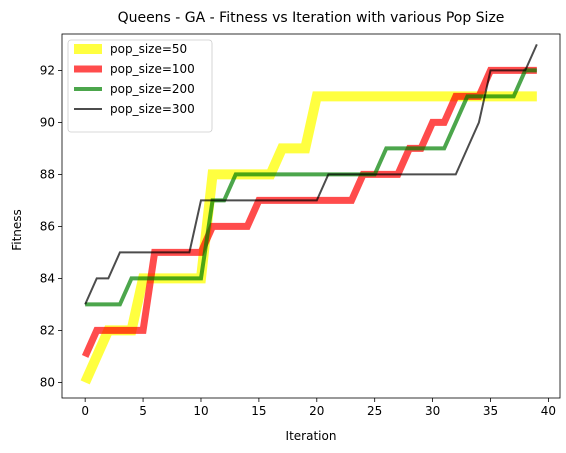 Image resolution: width=566 pixels, height=453 pixels. Describe the element at coordinates (47, 278) in the screenshot. I see `y-tick-label: 84` at that location.